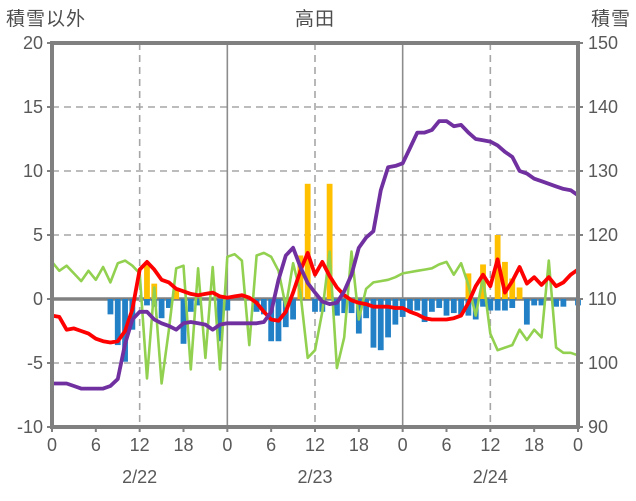  What do you see at coordinates (38, 235) in the screenshot?
I see `left-axis-tick: 5` at bounding box center [38, 235].